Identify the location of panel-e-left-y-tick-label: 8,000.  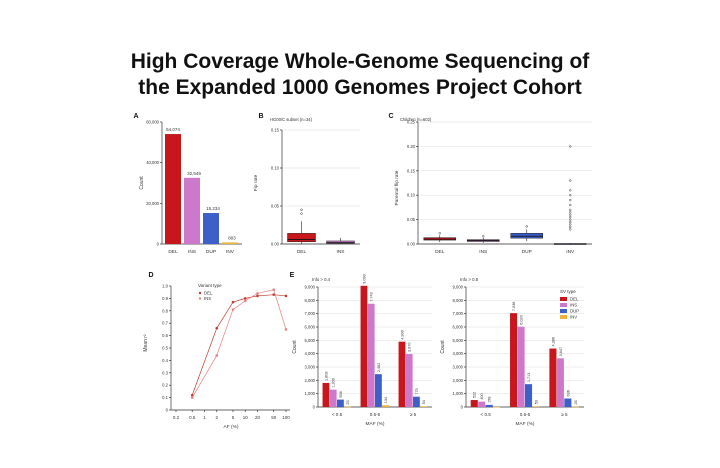
(310, 300).